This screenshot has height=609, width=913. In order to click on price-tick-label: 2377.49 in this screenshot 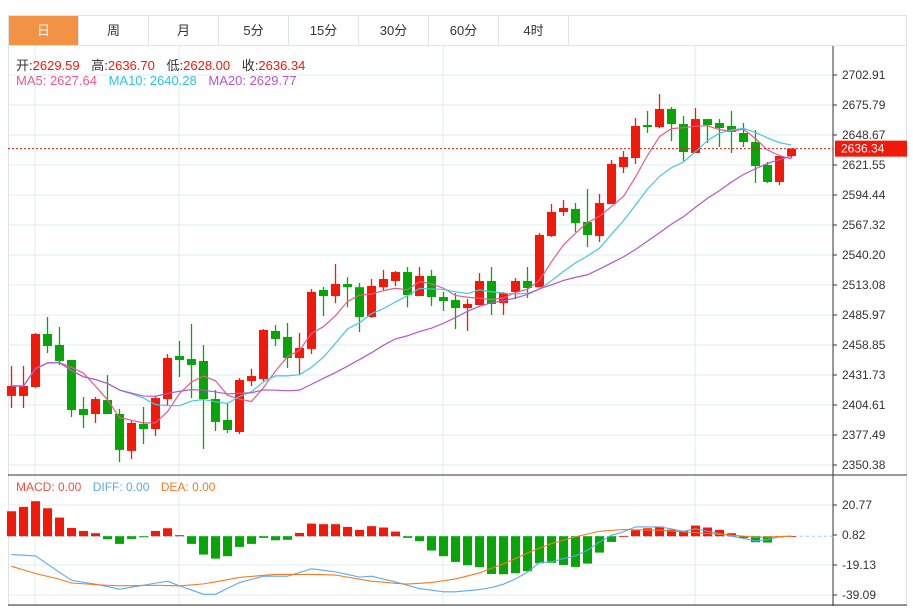, I will do `click(864, 435)`.